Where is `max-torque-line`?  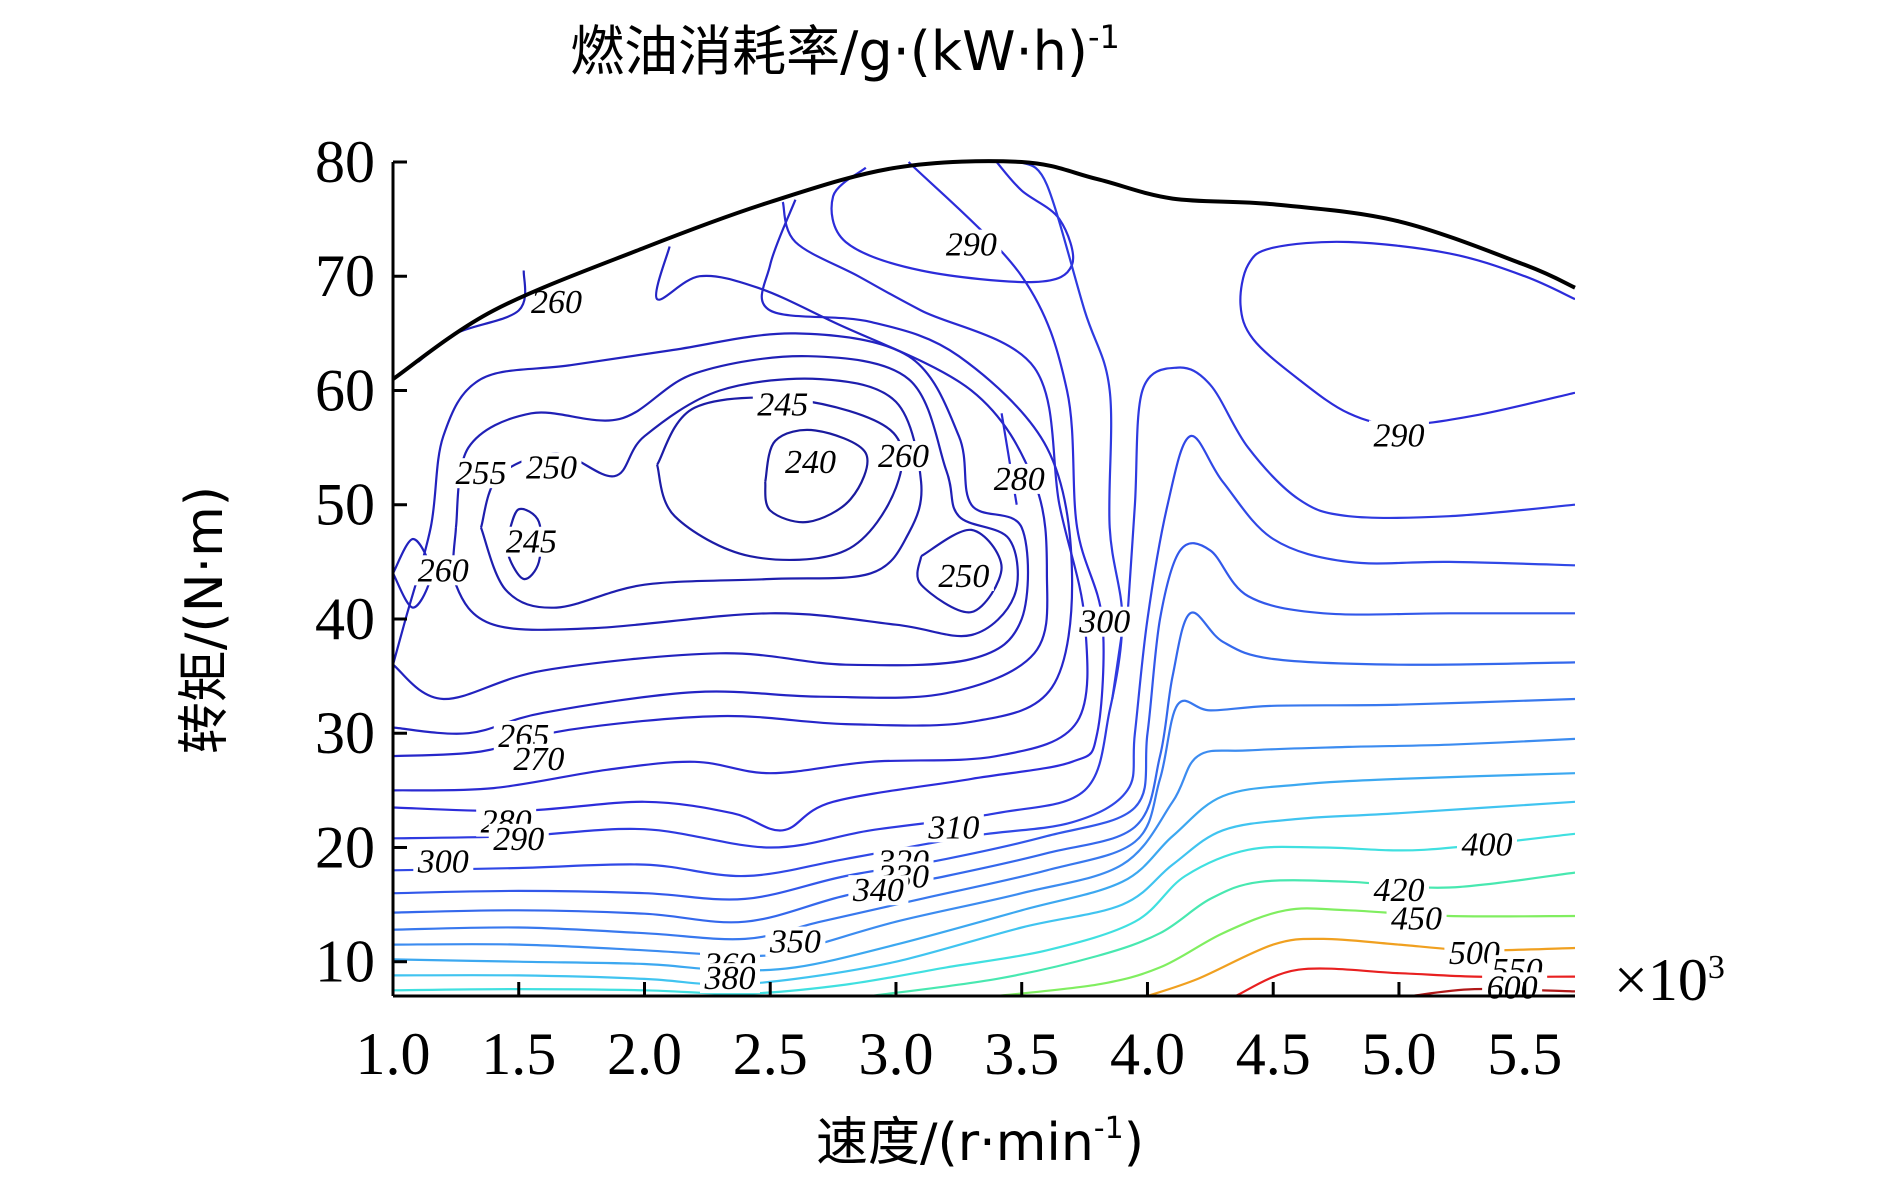 max-torque-line is located at coordinates (983, 270).